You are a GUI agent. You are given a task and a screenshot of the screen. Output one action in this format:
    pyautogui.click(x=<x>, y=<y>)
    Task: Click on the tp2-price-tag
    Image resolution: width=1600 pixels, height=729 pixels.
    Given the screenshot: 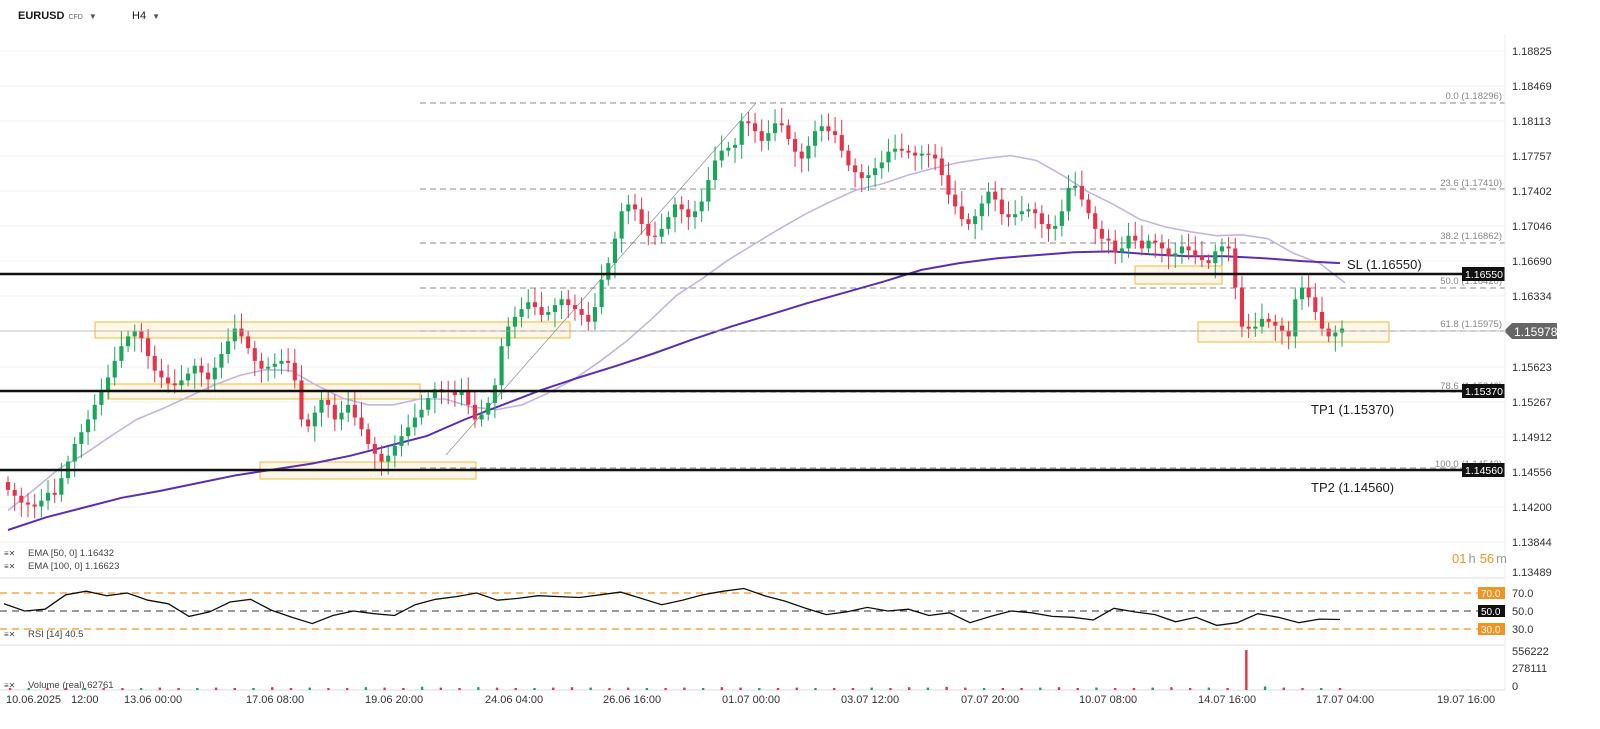 What is the action you would take?
    pyautogui.click(x=1483, y=470)
    